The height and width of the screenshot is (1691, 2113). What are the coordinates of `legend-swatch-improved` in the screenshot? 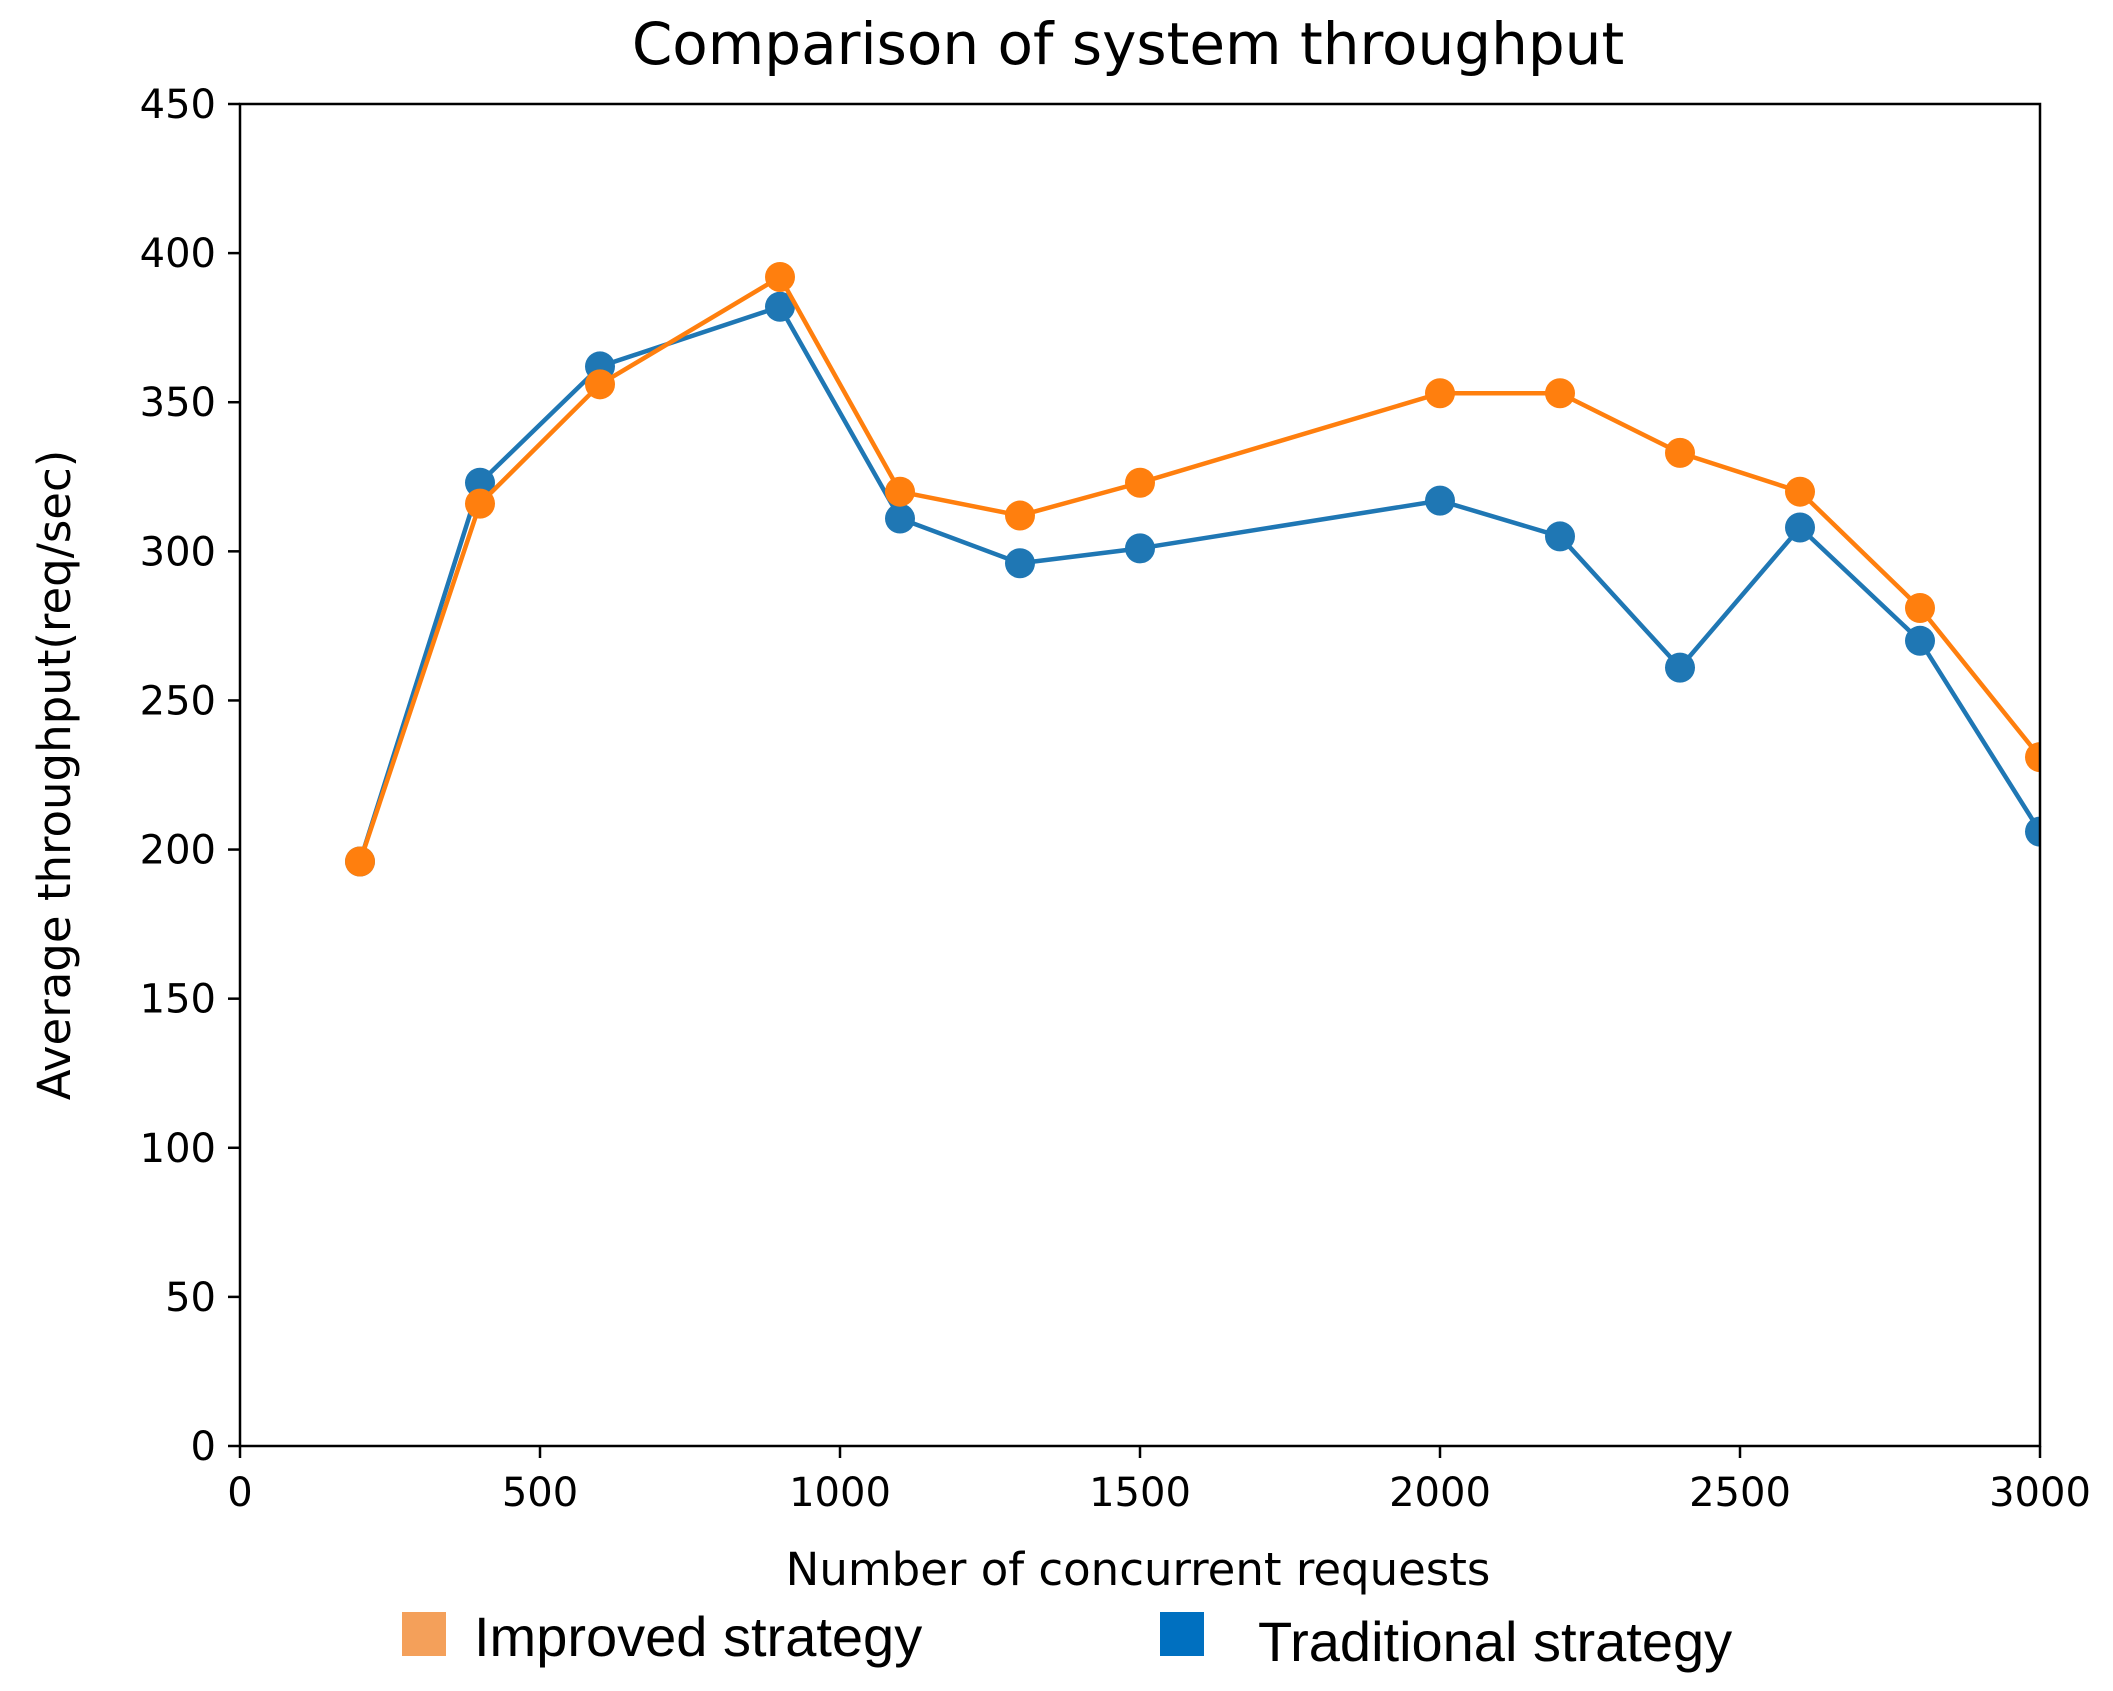 It's located at (424, 1634).